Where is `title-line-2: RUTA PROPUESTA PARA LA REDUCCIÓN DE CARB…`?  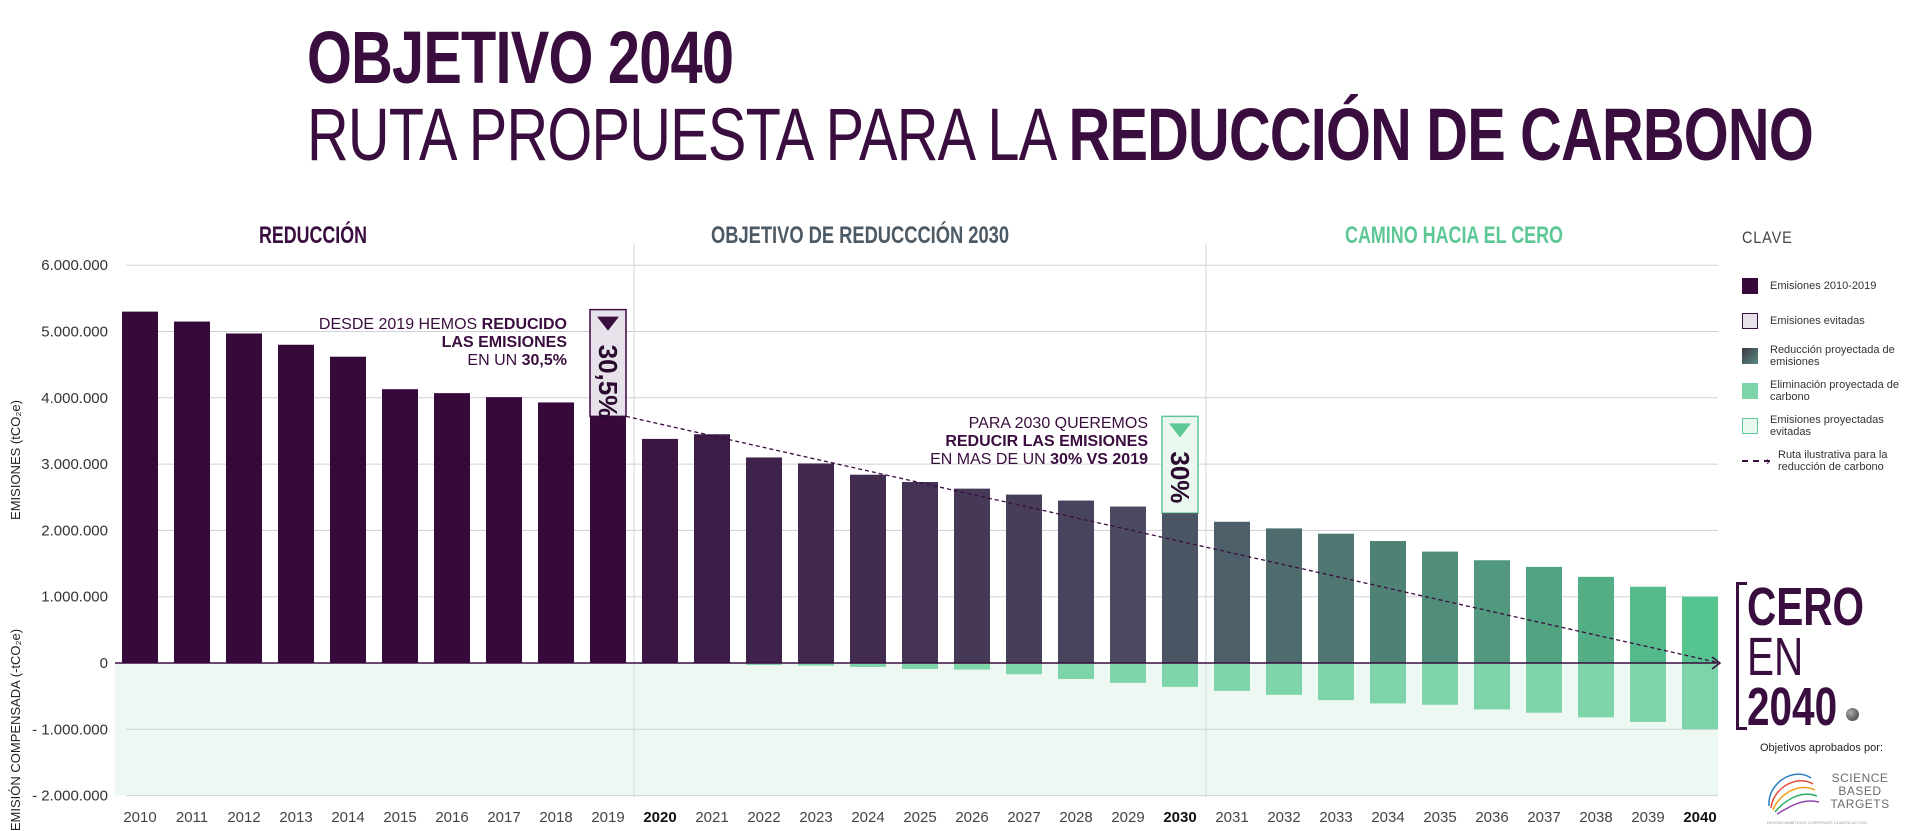 title-line-2: RUTA PROPUESTA PARA LA REDUCCIÓN DE CARB… is located at coordinates (1060, 134).